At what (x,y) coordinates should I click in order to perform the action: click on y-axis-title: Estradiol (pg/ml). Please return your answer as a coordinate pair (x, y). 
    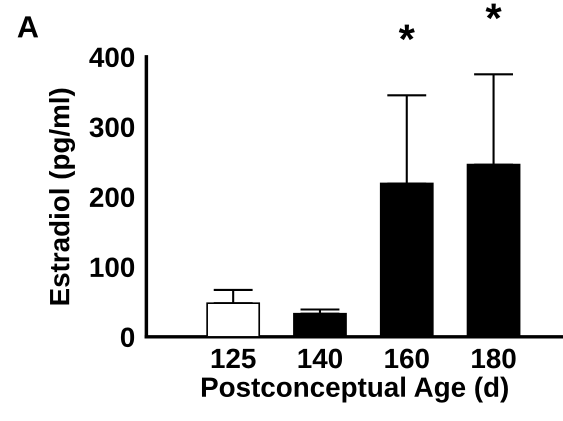
    Looking at the image, I should click on (62, 196).